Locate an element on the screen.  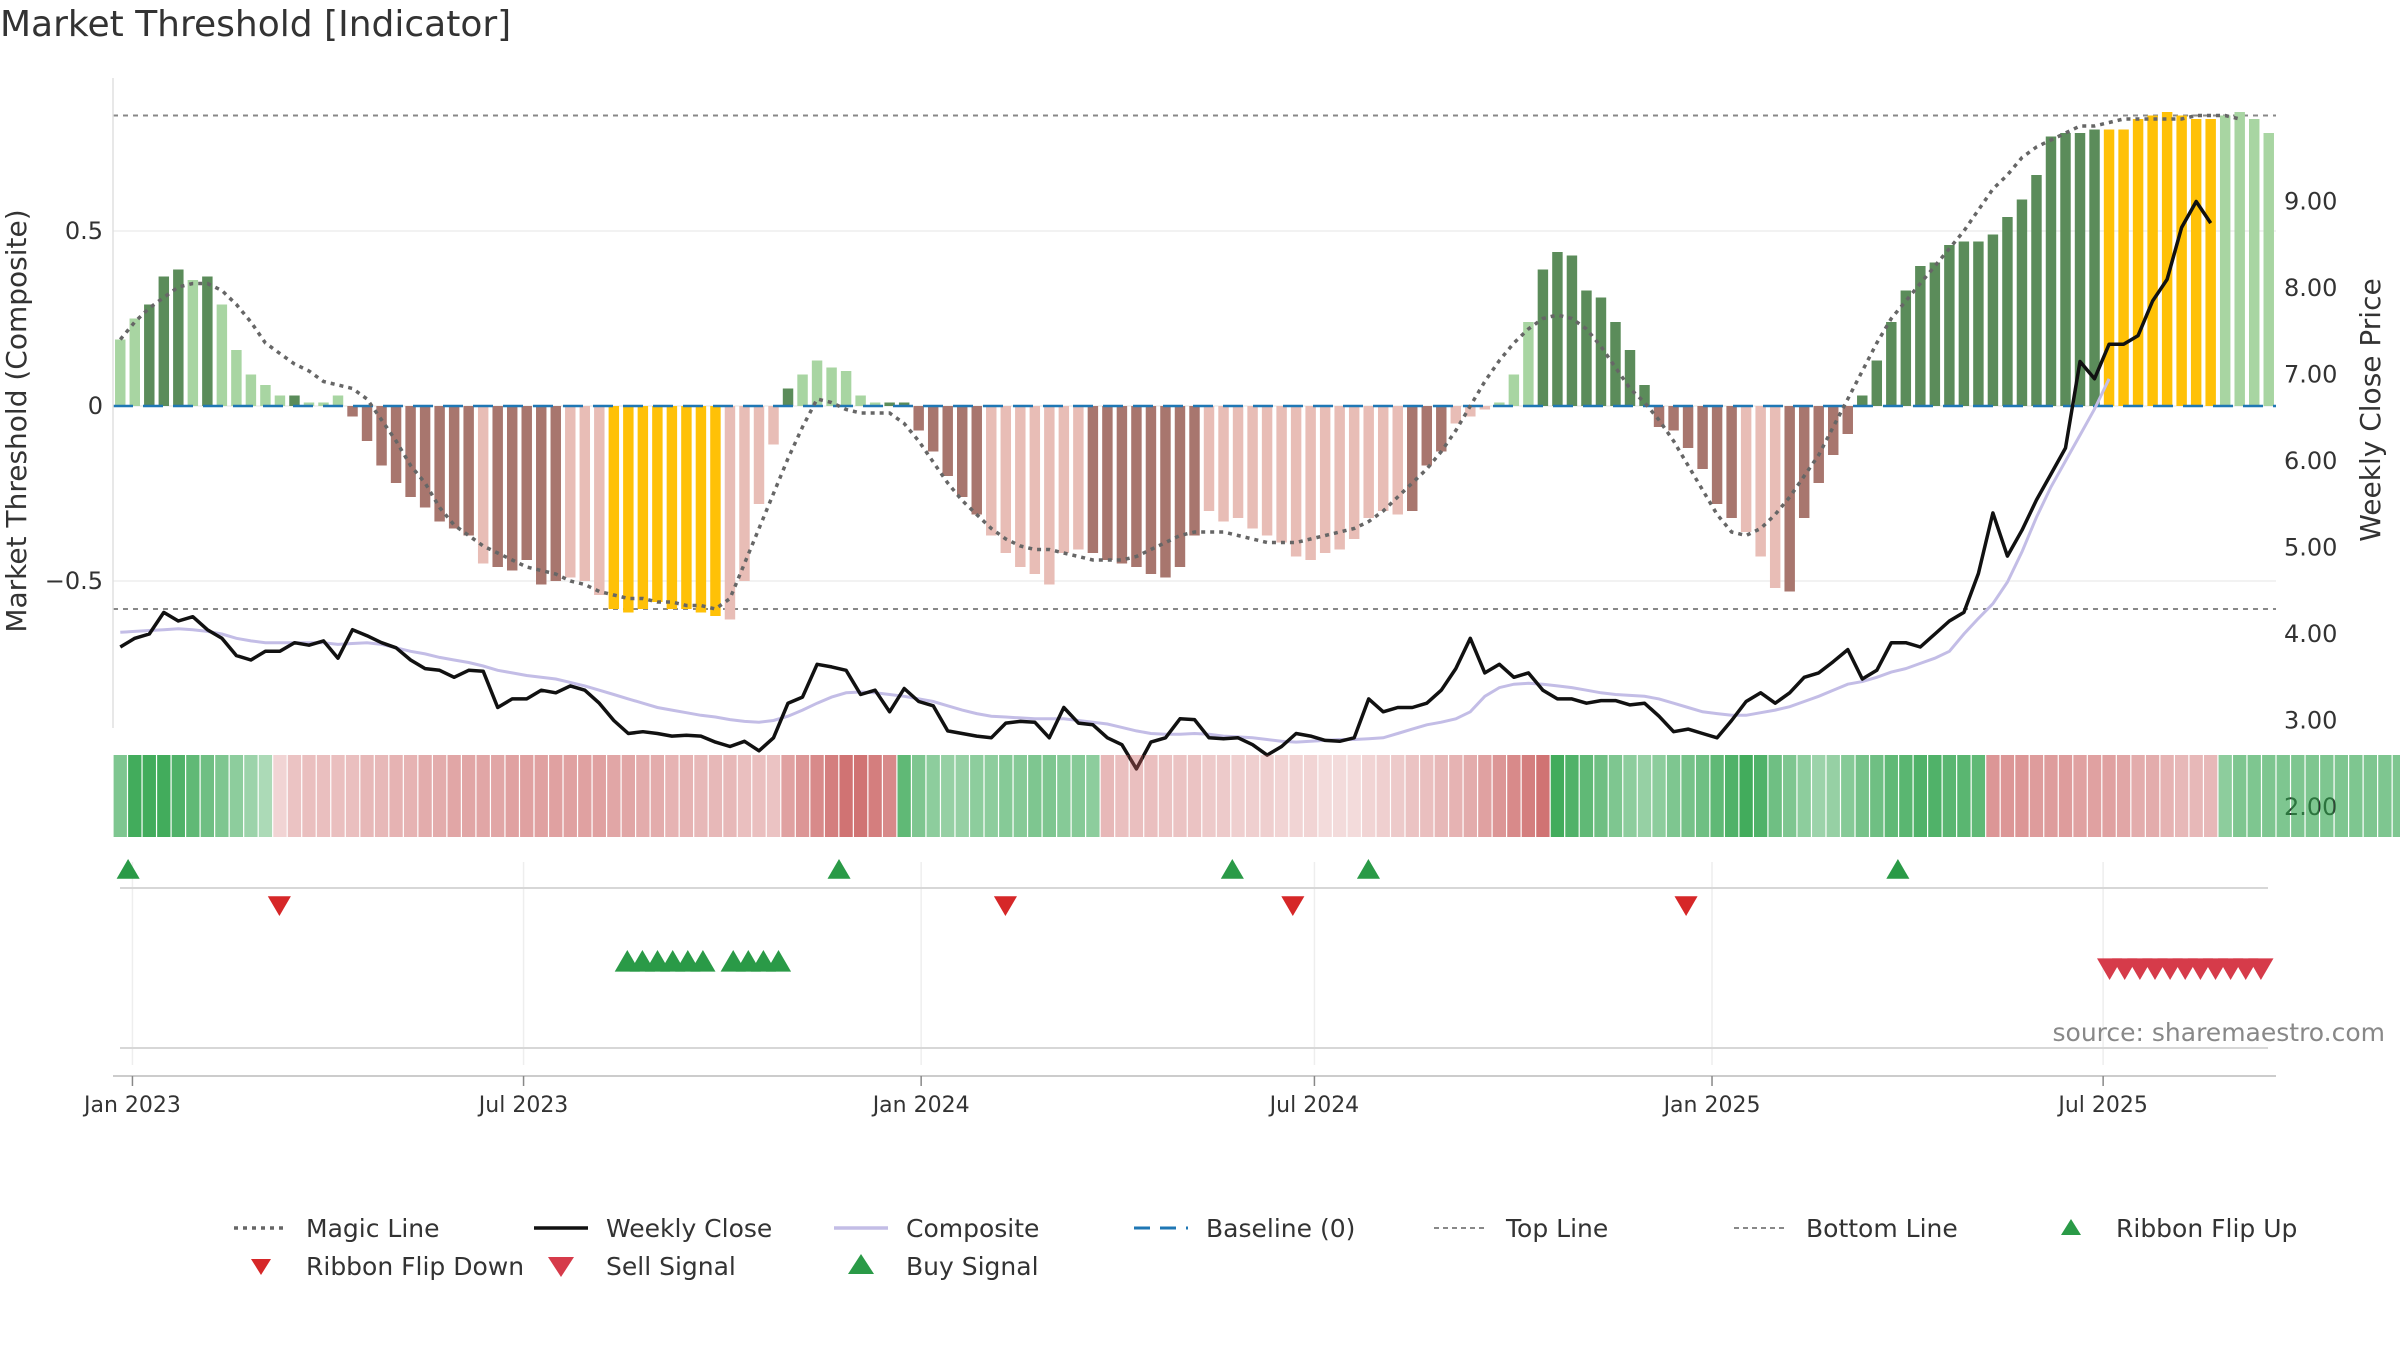
ribbon-flip-down-marker is located at coordinates (1005, 906).